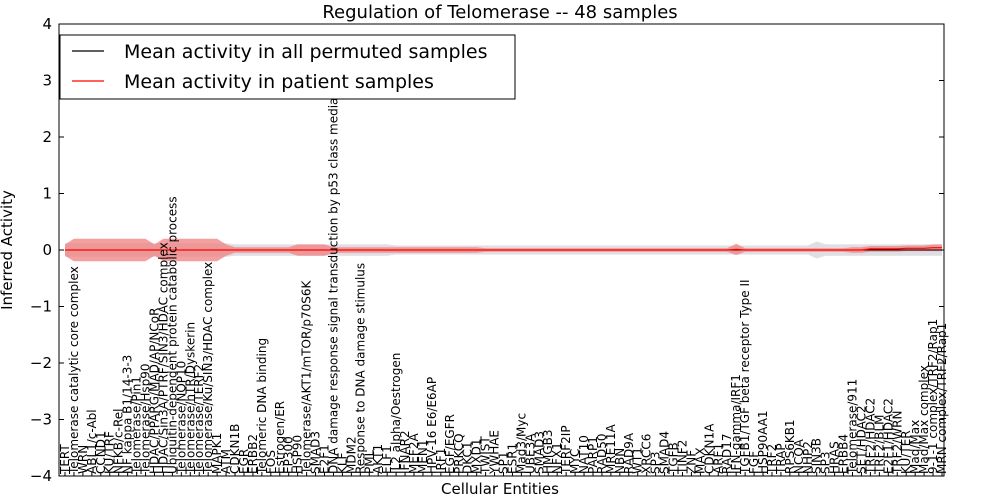  What do you see at coordinates (378, 459) in the screenshot?
I see `x-tick-label: AKT1` at bounding box center [378, 459].